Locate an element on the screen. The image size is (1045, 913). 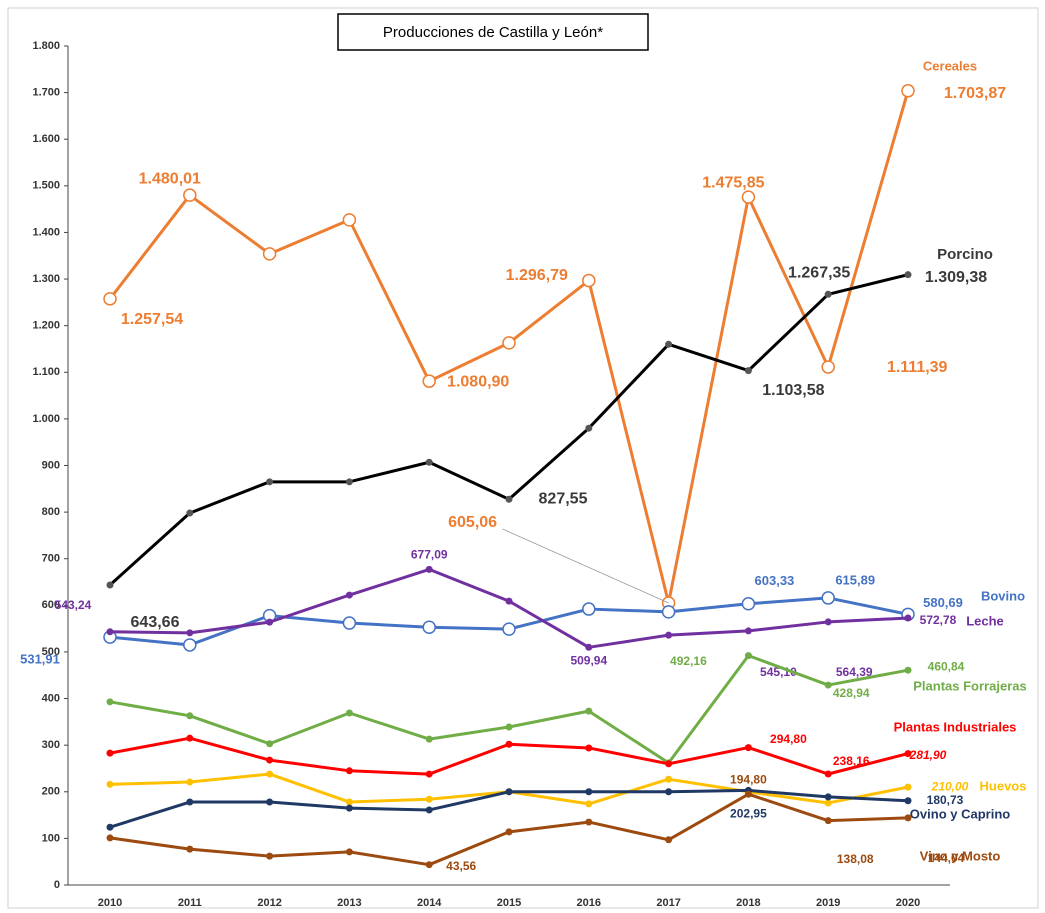
data-label: 1.103,58 is located at coordinates (793, 390).